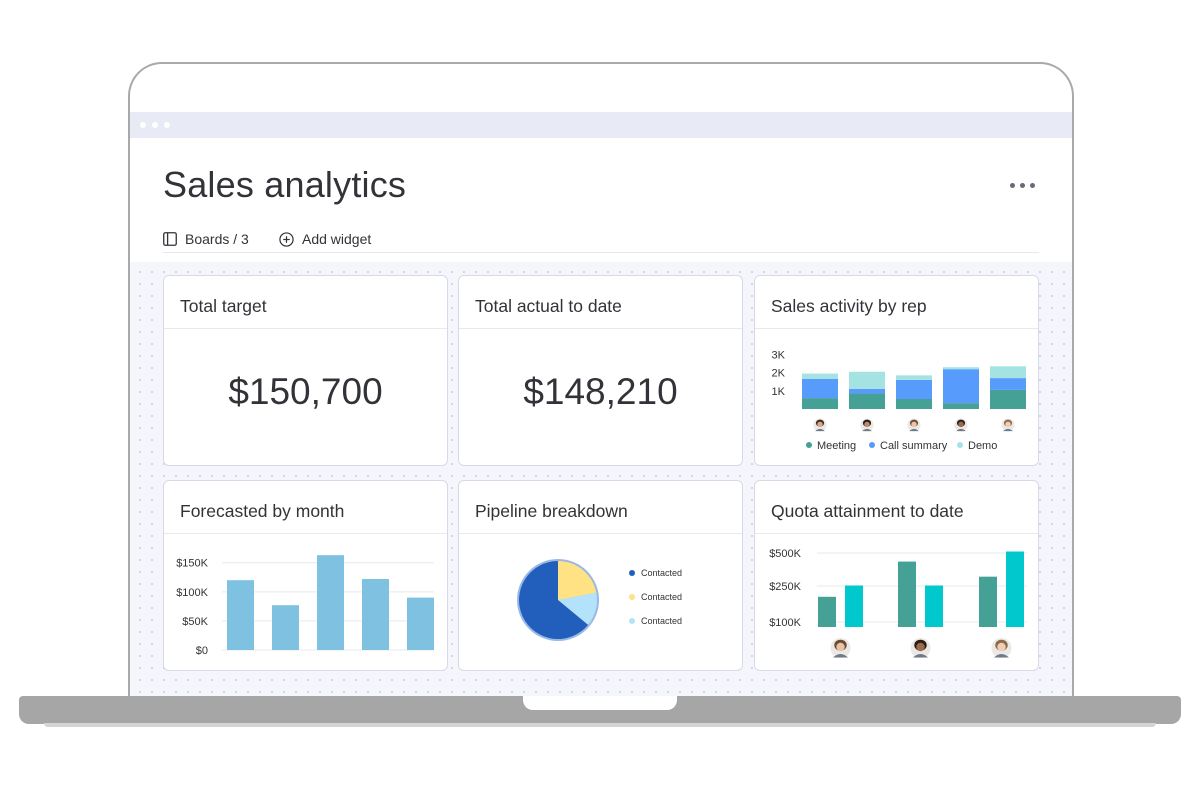  Describe the element at coordinates (217, 239) in the screenshot. I see `boards-label: Boards / 3` at that location.